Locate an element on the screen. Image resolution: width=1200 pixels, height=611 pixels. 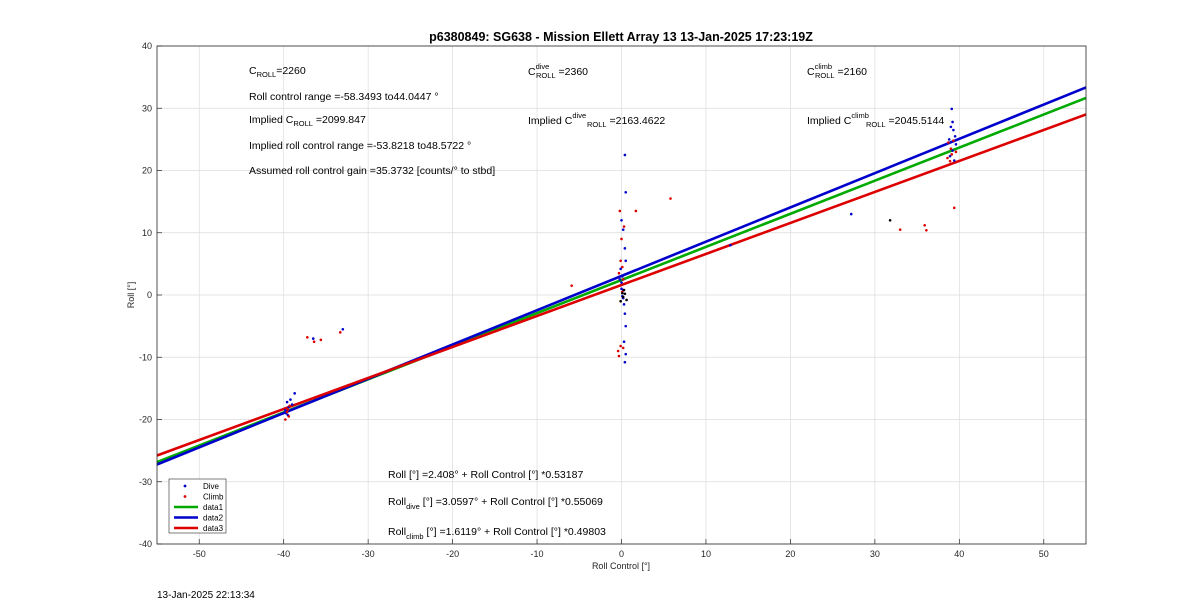
legend-label-dive: Dive is located at coordinates (211, 486).